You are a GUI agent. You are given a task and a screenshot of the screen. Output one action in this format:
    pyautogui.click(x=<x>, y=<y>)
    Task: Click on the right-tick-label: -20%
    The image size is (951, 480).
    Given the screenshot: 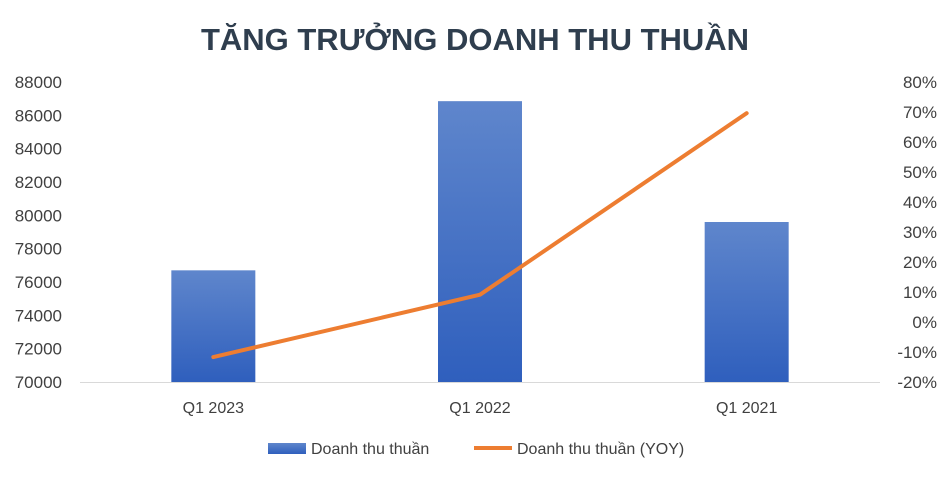 What is the action you would take?
    pyautogui.click(x=917, y=382)
    